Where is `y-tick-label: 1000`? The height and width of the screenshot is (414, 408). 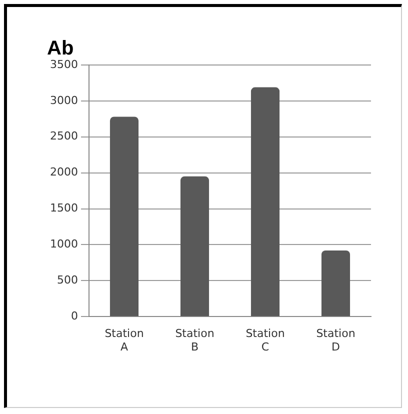
y-tick-label: 1000 is located at coordinates (64, 244).